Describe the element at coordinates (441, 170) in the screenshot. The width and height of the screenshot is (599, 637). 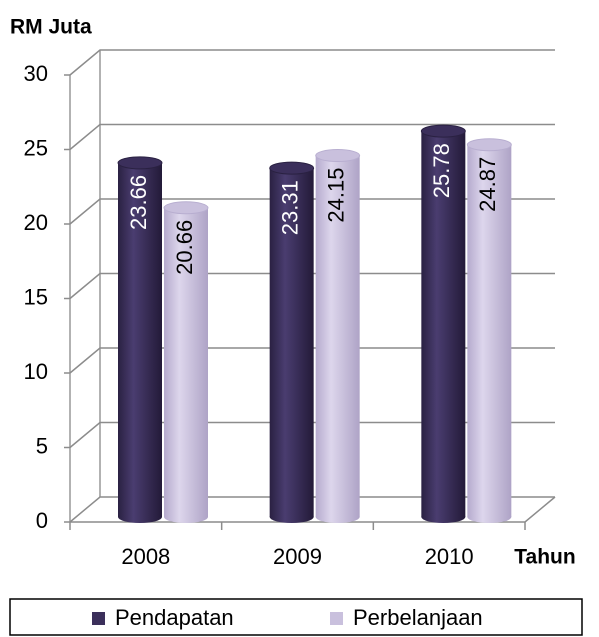
I see `value-label: 25.78` at that location.